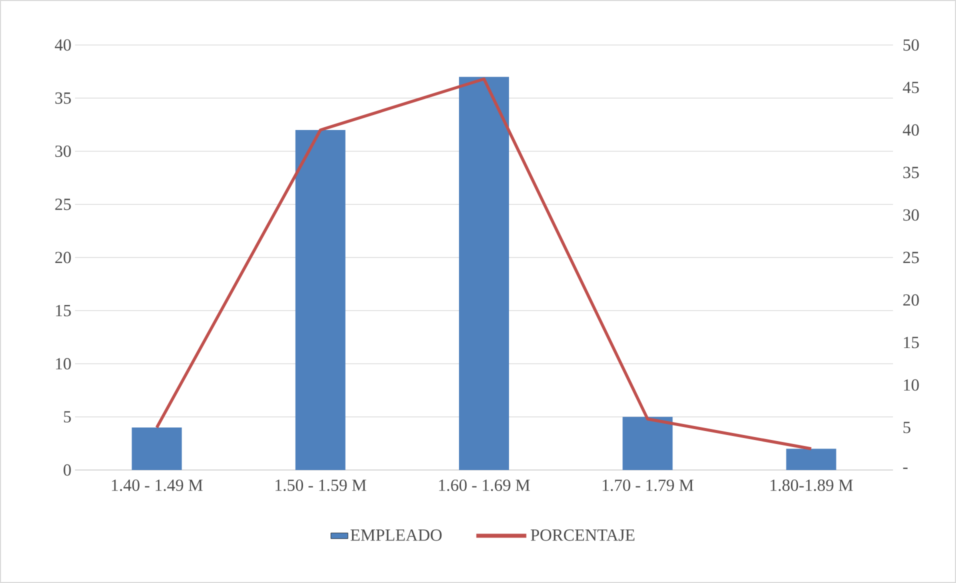 Image resolution: width=956 pixels, height=583 pixels. What do you see at coordinates (67, 470) in the screenshot?
I see `y-tick-label: 0` at bounding box center [67, 470].